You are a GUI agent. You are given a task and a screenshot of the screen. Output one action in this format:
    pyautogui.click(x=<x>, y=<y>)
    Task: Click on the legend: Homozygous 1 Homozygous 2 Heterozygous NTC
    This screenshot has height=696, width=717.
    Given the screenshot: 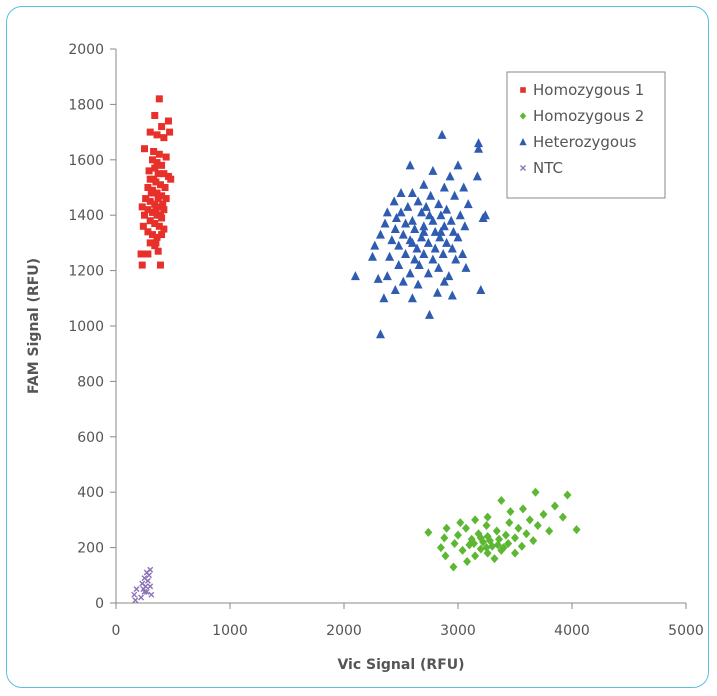 What is the action you would take?
    pyautogui.click(x=586, y=135)
    